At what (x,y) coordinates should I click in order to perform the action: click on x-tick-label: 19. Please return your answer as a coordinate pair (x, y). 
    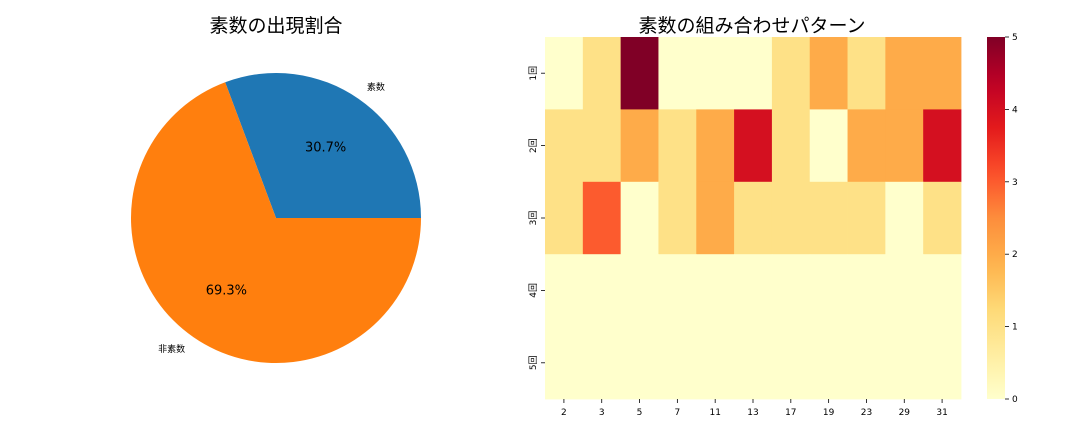
    Looking at the image, I should click on (829, 413).